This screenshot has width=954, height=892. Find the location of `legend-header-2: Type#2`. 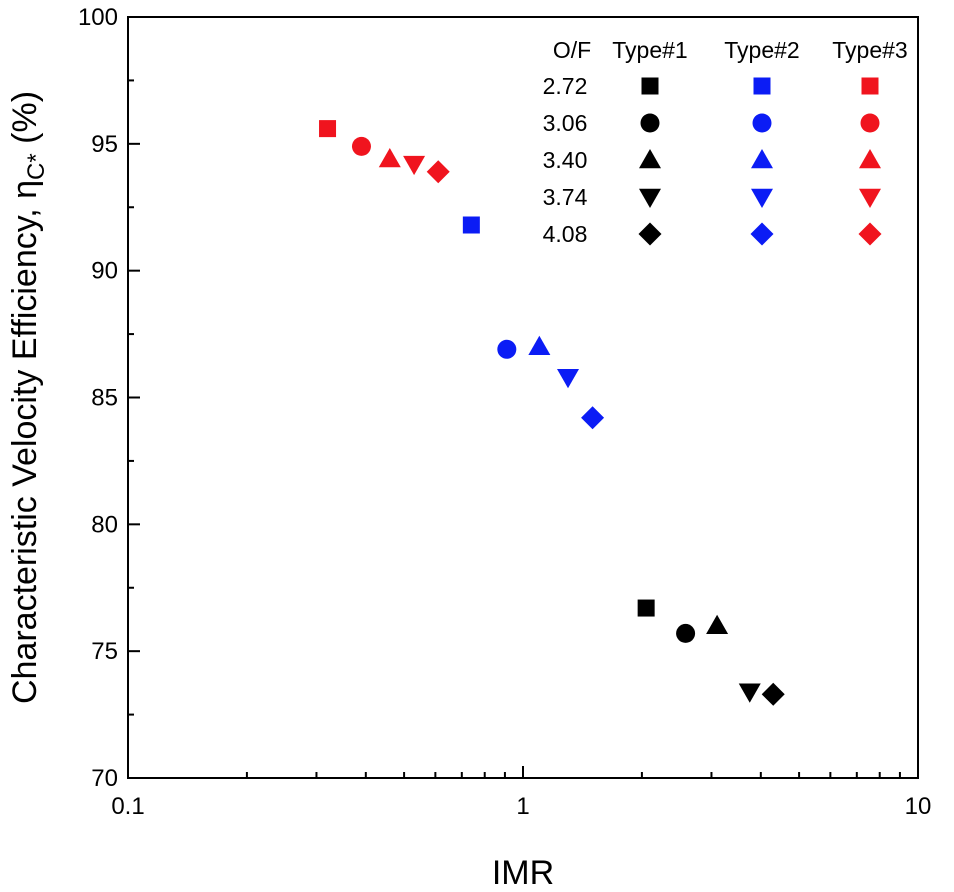

legend-header-2: Type#2 is located at coordinates (761, 50).